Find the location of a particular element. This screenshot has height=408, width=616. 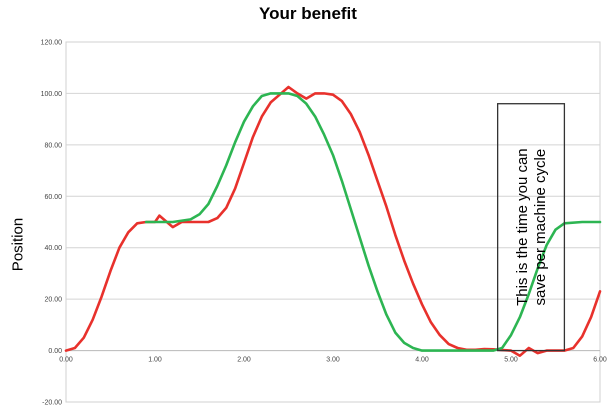

y-tick-label: 80.00 is located at coordinates (53, 145).